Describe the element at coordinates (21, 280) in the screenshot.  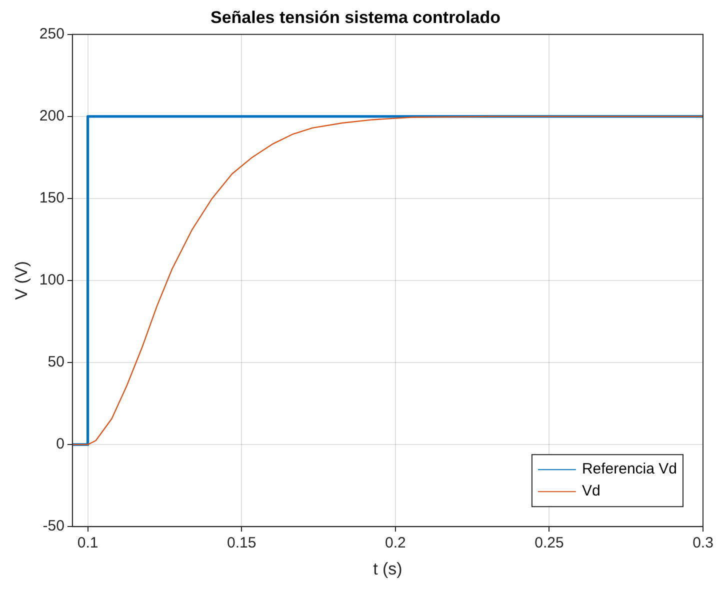
I see `y-axis-title: V (V)` at that location.